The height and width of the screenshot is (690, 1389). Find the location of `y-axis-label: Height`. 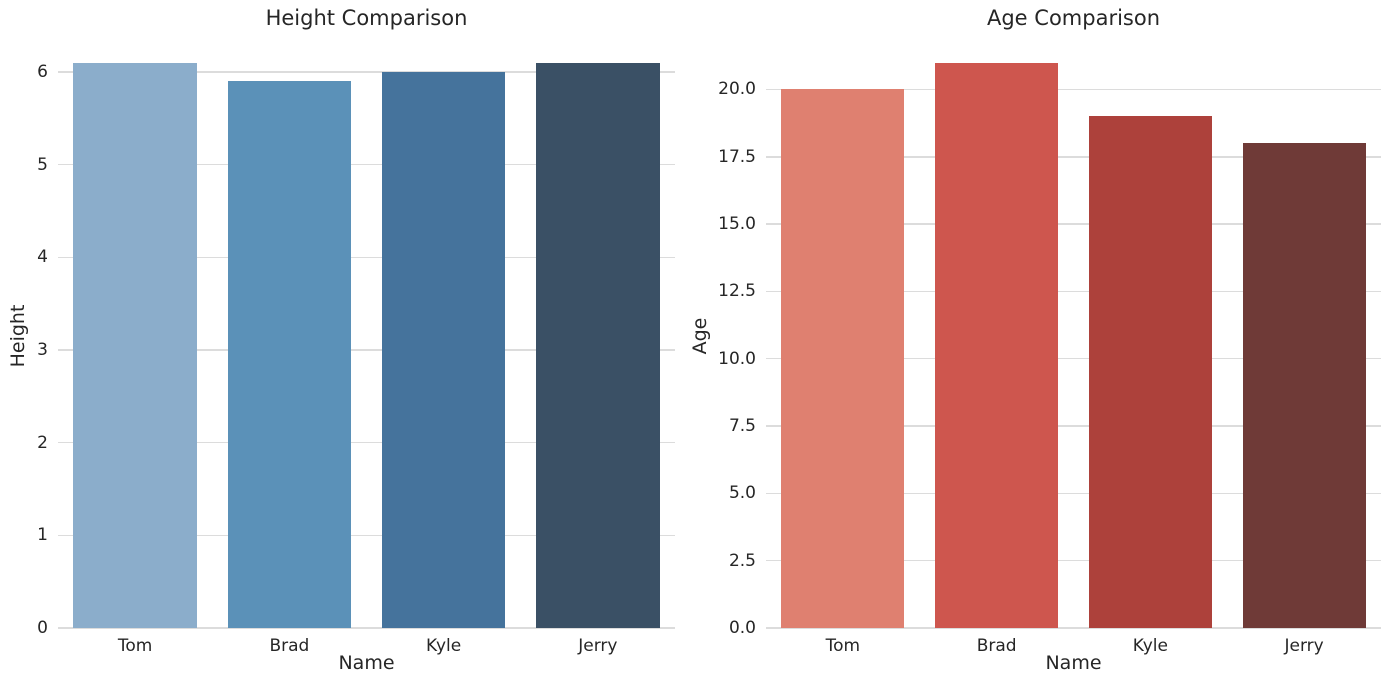

y-axis-label: Height is located at coordinates (18, 336).